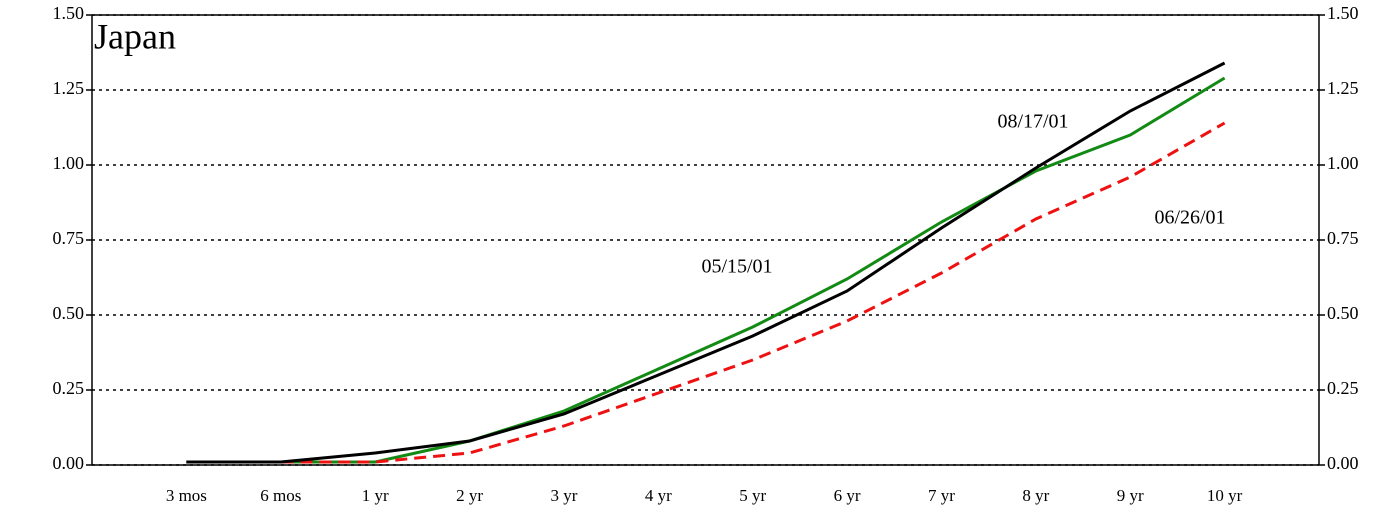 The image size is (1399, 518). Describe the element at coordinates (1343, 88) in the screenshot. I see `y2-tick-label: 1.25` at that location.